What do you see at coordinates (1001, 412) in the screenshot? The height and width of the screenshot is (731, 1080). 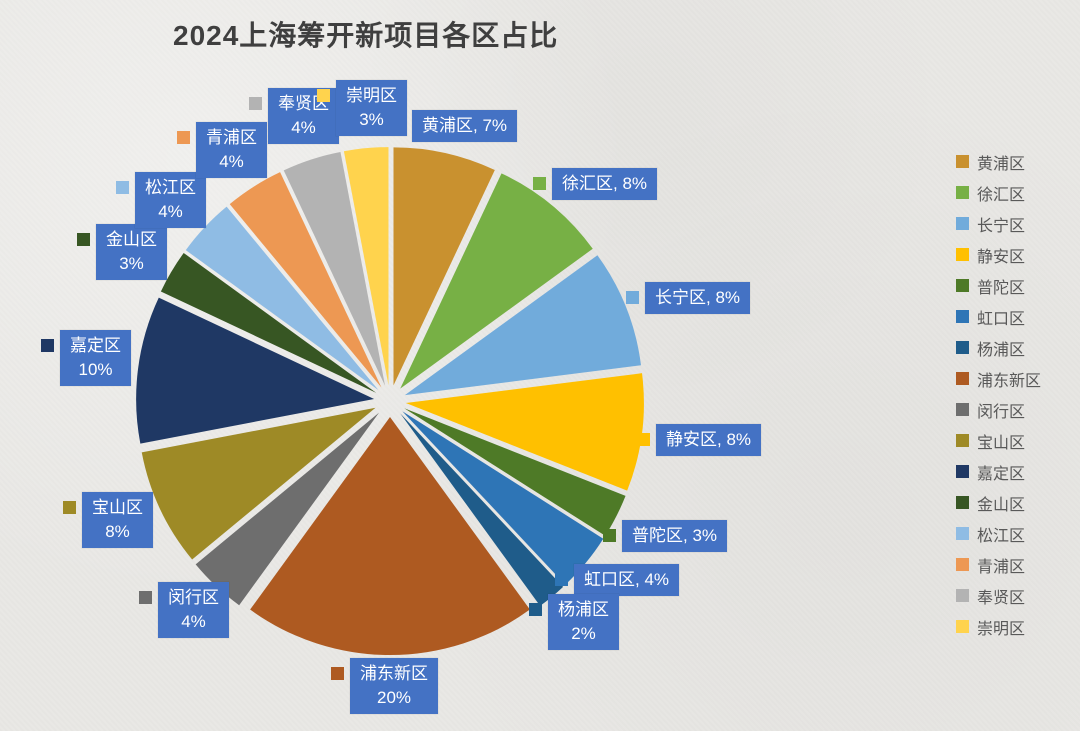 I see `legend-label: 闵行区` at bounding box center [1001, 412].